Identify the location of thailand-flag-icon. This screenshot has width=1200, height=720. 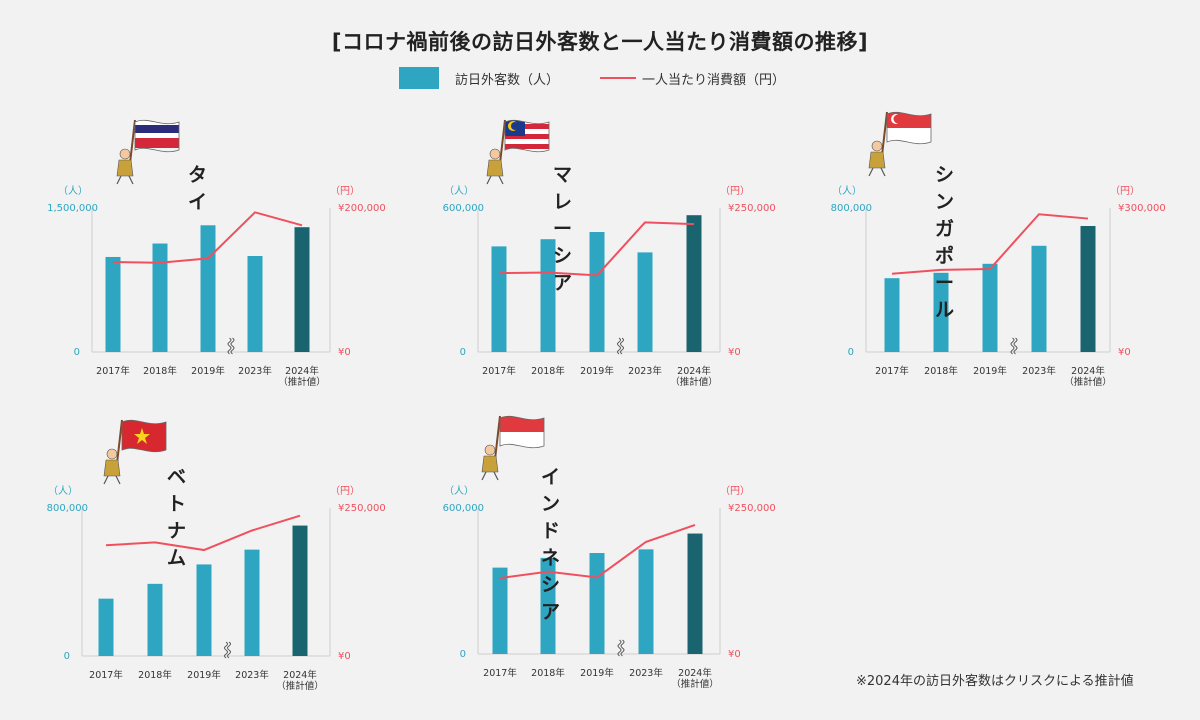
(148, 152).